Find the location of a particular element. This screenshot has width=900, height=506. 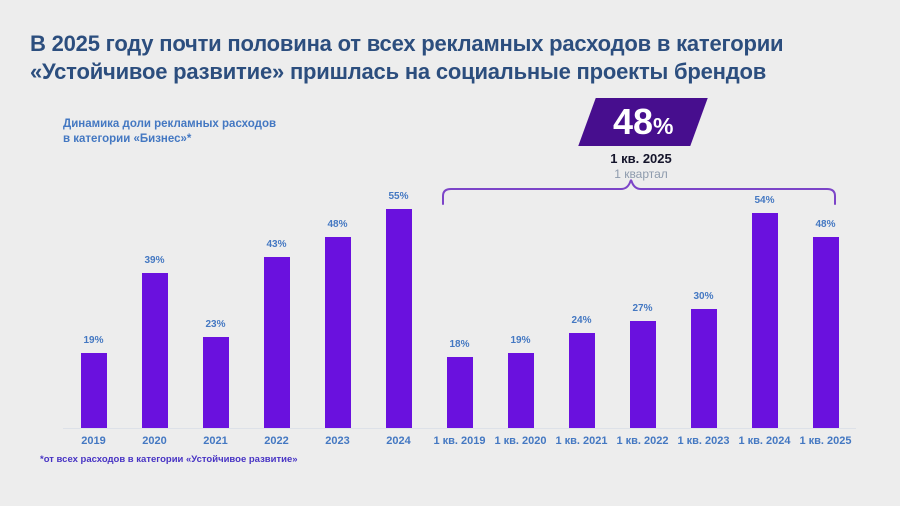

highlight-unit: % is located at coordinates (663, 126).